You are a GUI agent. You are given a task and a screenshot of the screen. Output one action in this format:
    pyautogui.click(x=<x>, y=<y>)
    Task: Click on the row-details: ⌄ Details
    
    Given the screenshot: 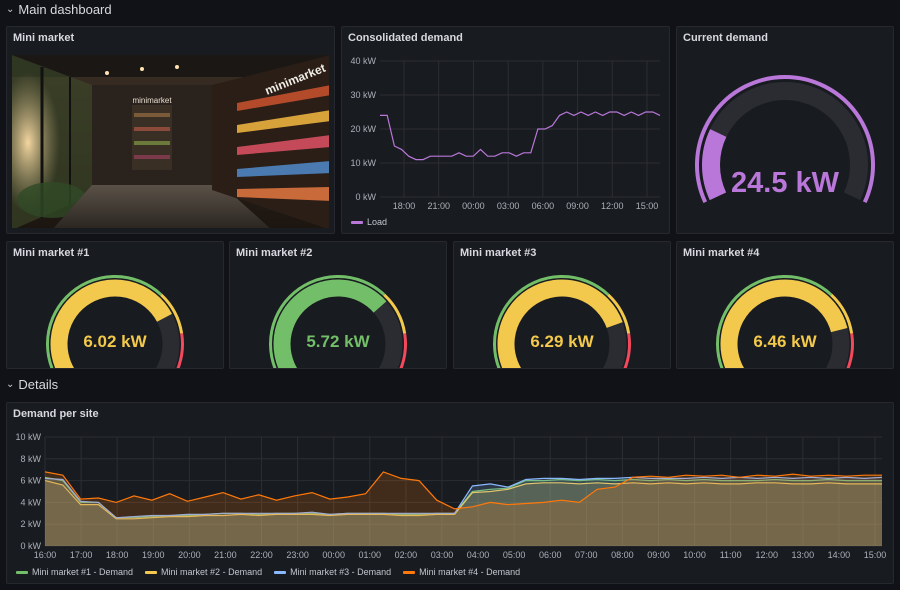 What is the action you would take?
    pyautogui.click(x=32, y=384)
    